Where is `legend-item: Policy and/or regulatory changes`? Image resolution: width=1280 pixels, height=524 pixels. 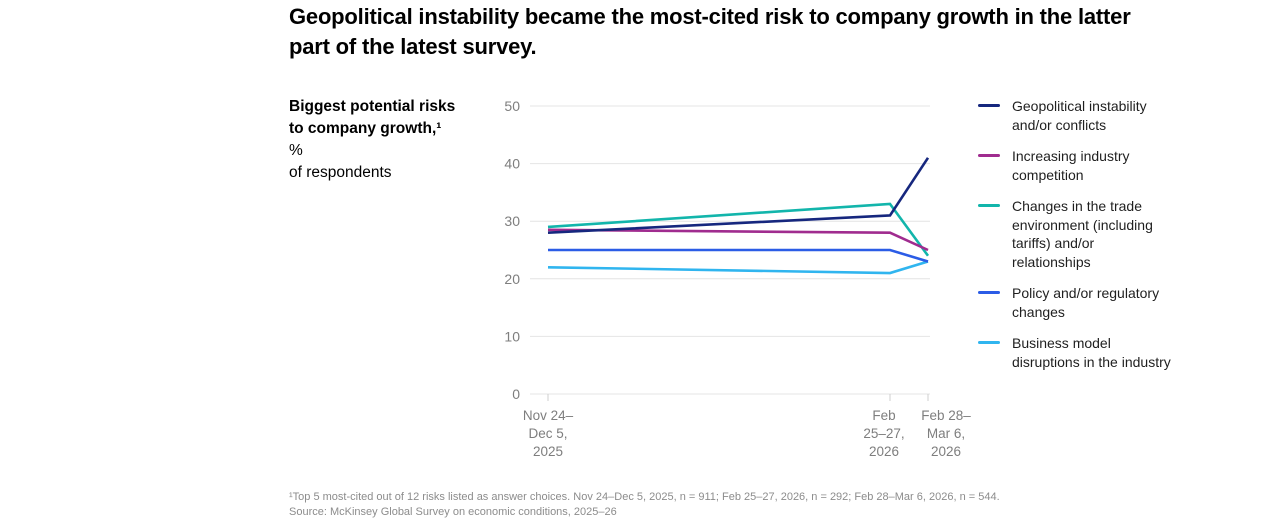
legend-item: Policy and/or regulatory changes is located at coordinates (1078, 302).